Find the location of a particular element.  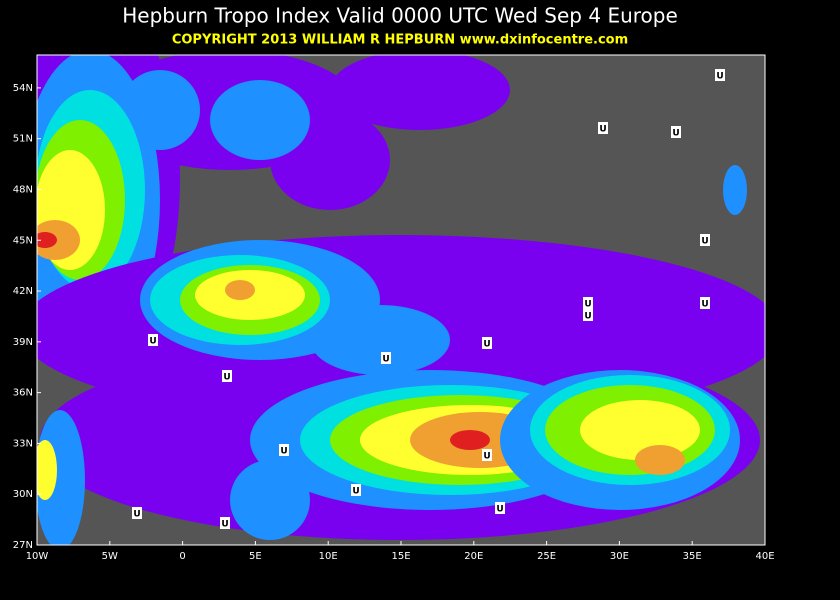

lat-label: 39N is located at coordinates (23, 342).